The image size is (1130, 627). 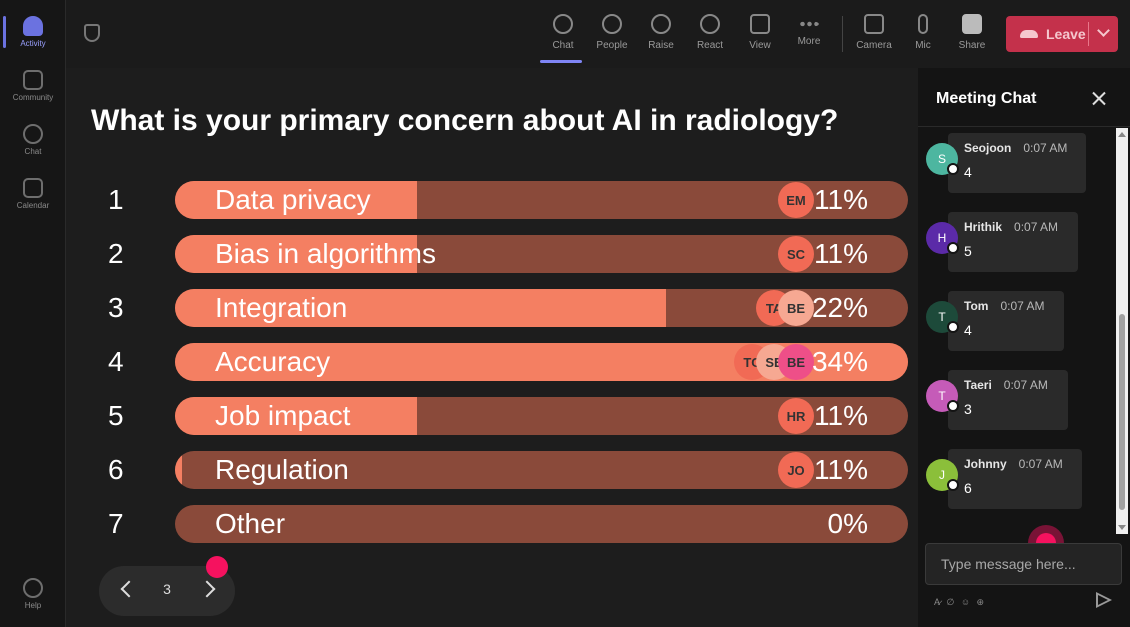 I want to click on rail-item-label: Calendar, so click(x=33, y=205).